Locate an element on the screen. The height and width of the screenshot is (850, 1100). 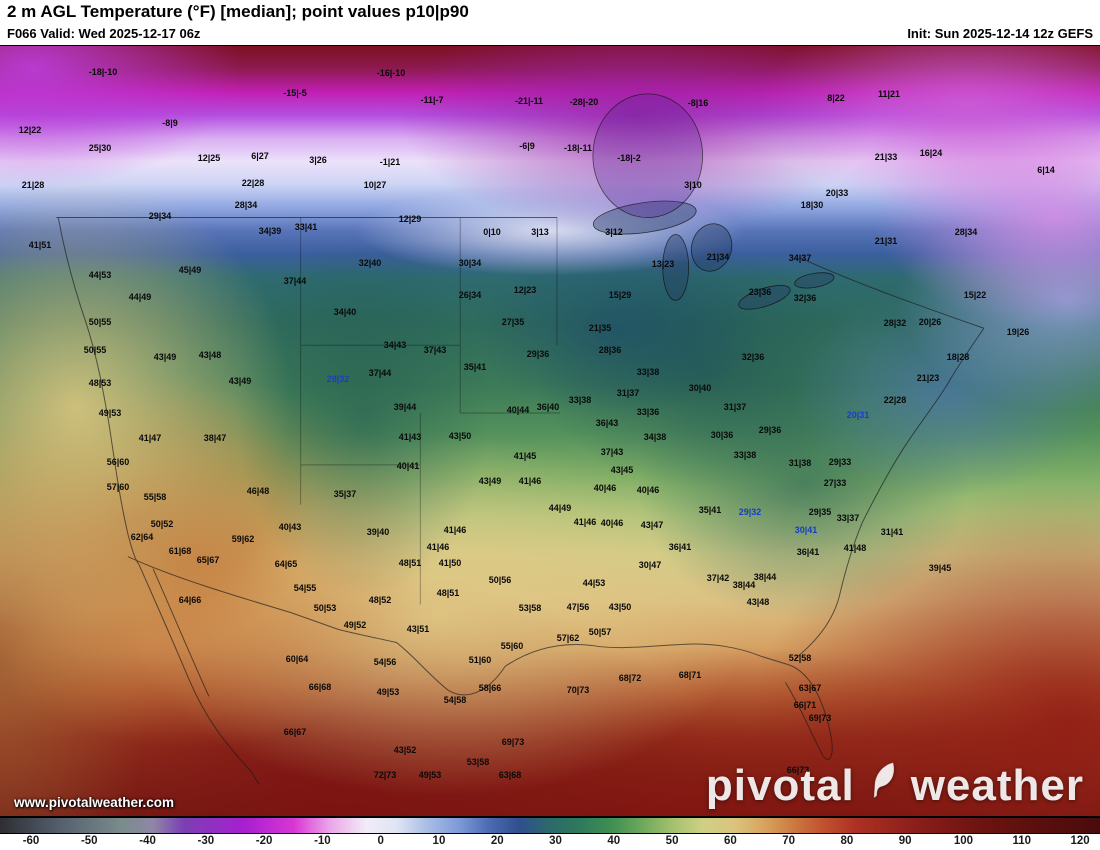
colorbar-tick-label: 60 is located at coordinates (730, 841).